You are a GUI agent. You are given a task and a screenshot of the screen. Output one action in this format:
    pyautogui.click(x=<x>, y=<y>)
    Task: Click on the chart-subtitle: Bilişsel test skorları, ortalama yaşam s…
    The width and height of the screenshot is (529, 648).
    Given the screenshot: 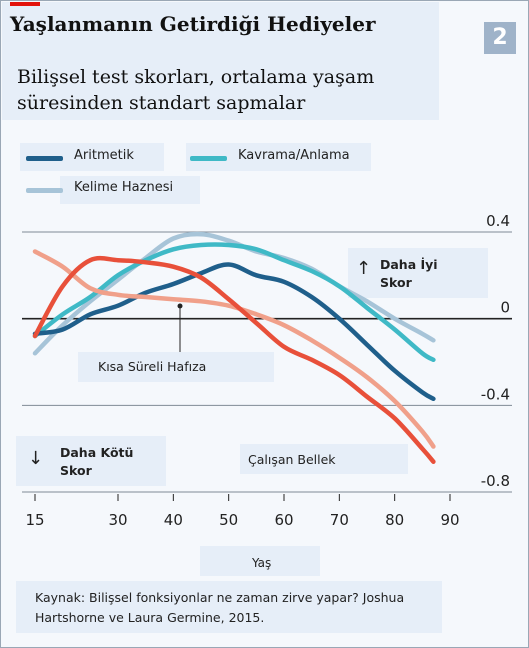 What is the action you would take?
    pyautogui.click(x=217, y=90)
    